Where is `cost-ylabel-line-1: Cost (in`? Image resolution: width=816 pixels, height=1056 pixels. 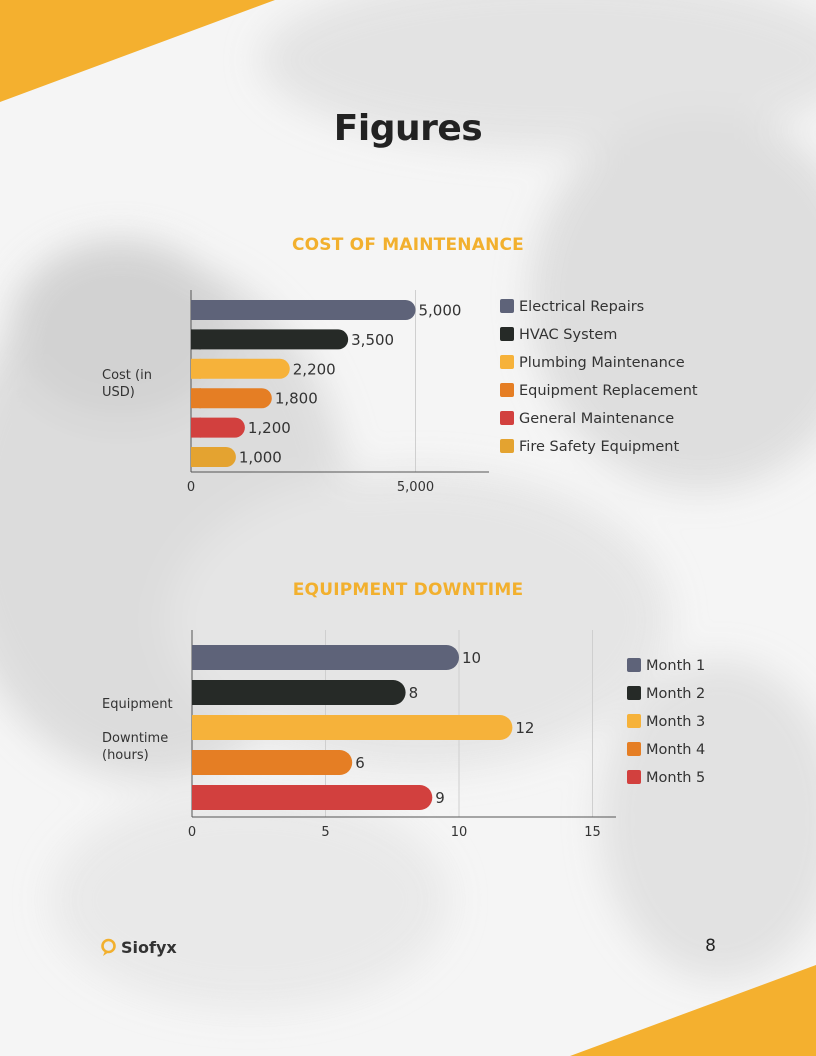
cost-ylabel-line-1: Cost (in is located at coordinates (127, 375).